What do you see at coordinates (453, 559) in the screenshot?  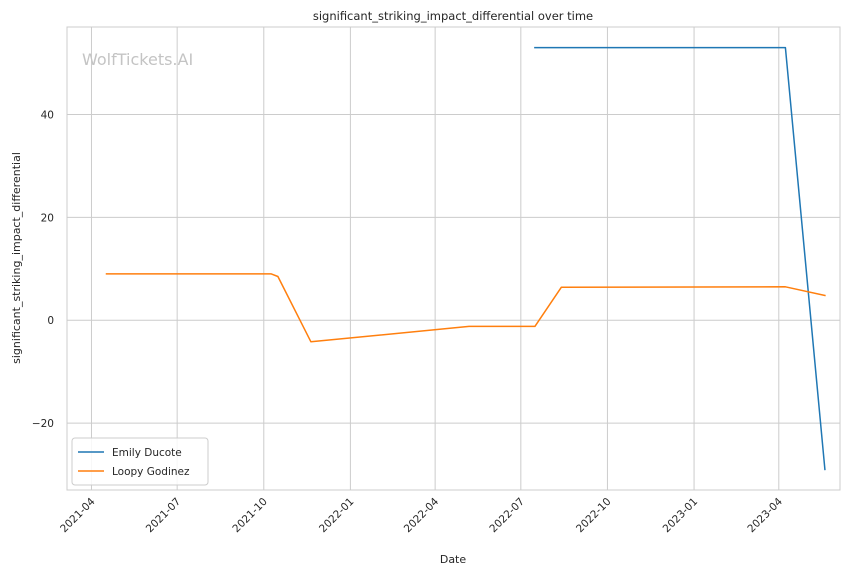 I see `x-axis-label: Date` at bounding box center [453, 559].